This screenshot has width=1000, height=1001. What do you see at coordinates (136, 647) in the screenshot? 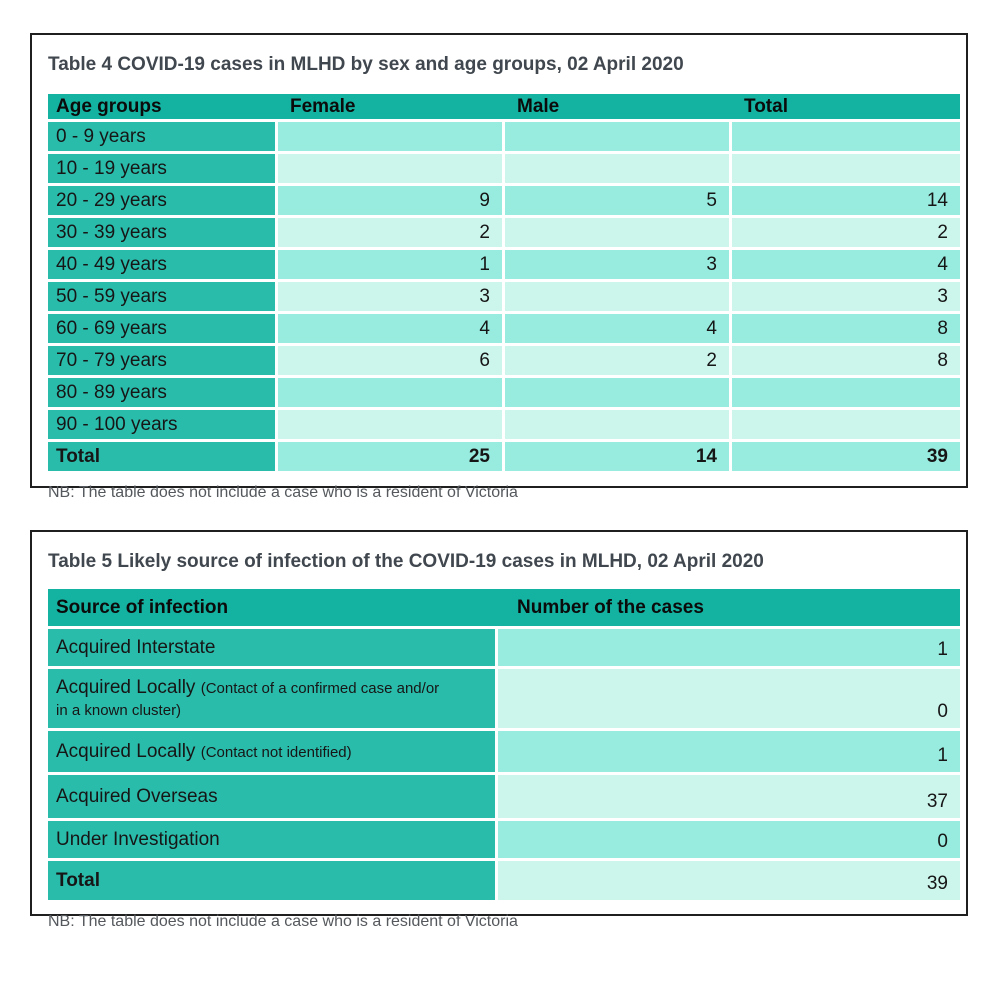
I see `source-label-text: Acquired Interstate` at bounding box center [136, 647].